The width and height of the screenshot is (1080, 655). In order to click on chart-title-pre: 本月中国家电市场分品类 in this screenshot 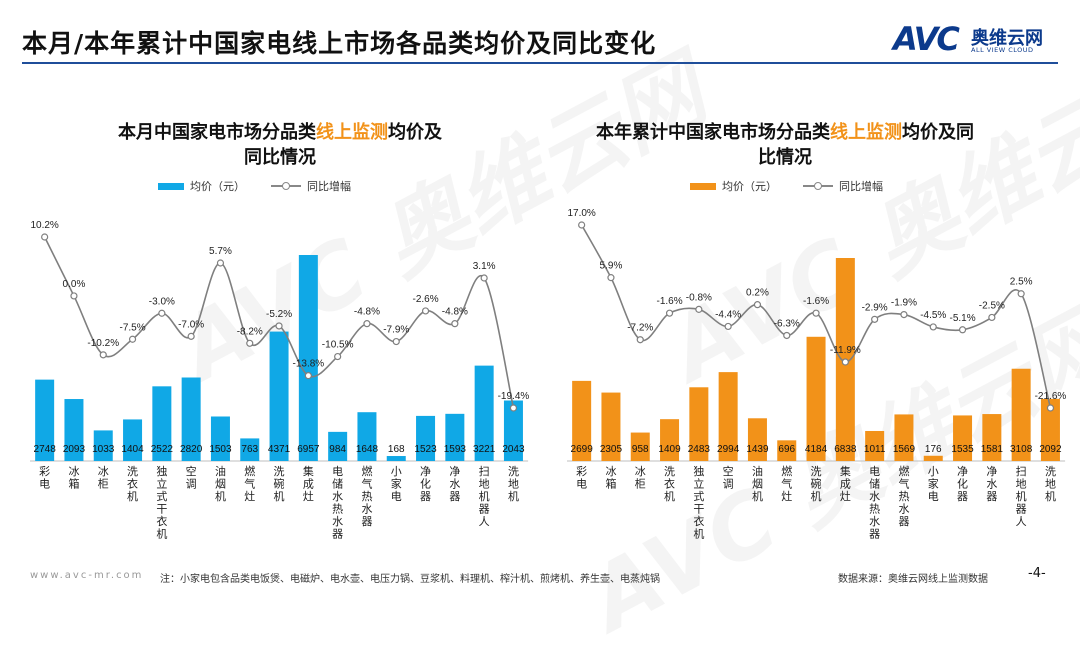, I will do `click(217, 132)`.